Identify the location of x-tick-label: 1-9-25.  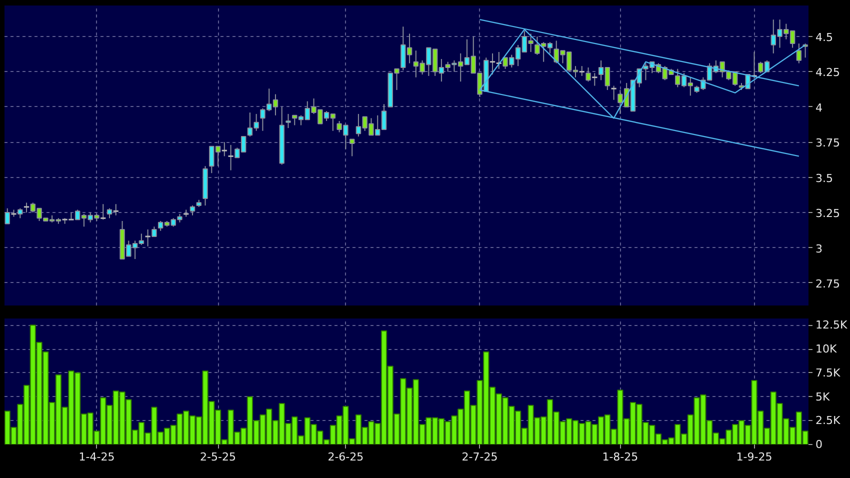
(754, 457).